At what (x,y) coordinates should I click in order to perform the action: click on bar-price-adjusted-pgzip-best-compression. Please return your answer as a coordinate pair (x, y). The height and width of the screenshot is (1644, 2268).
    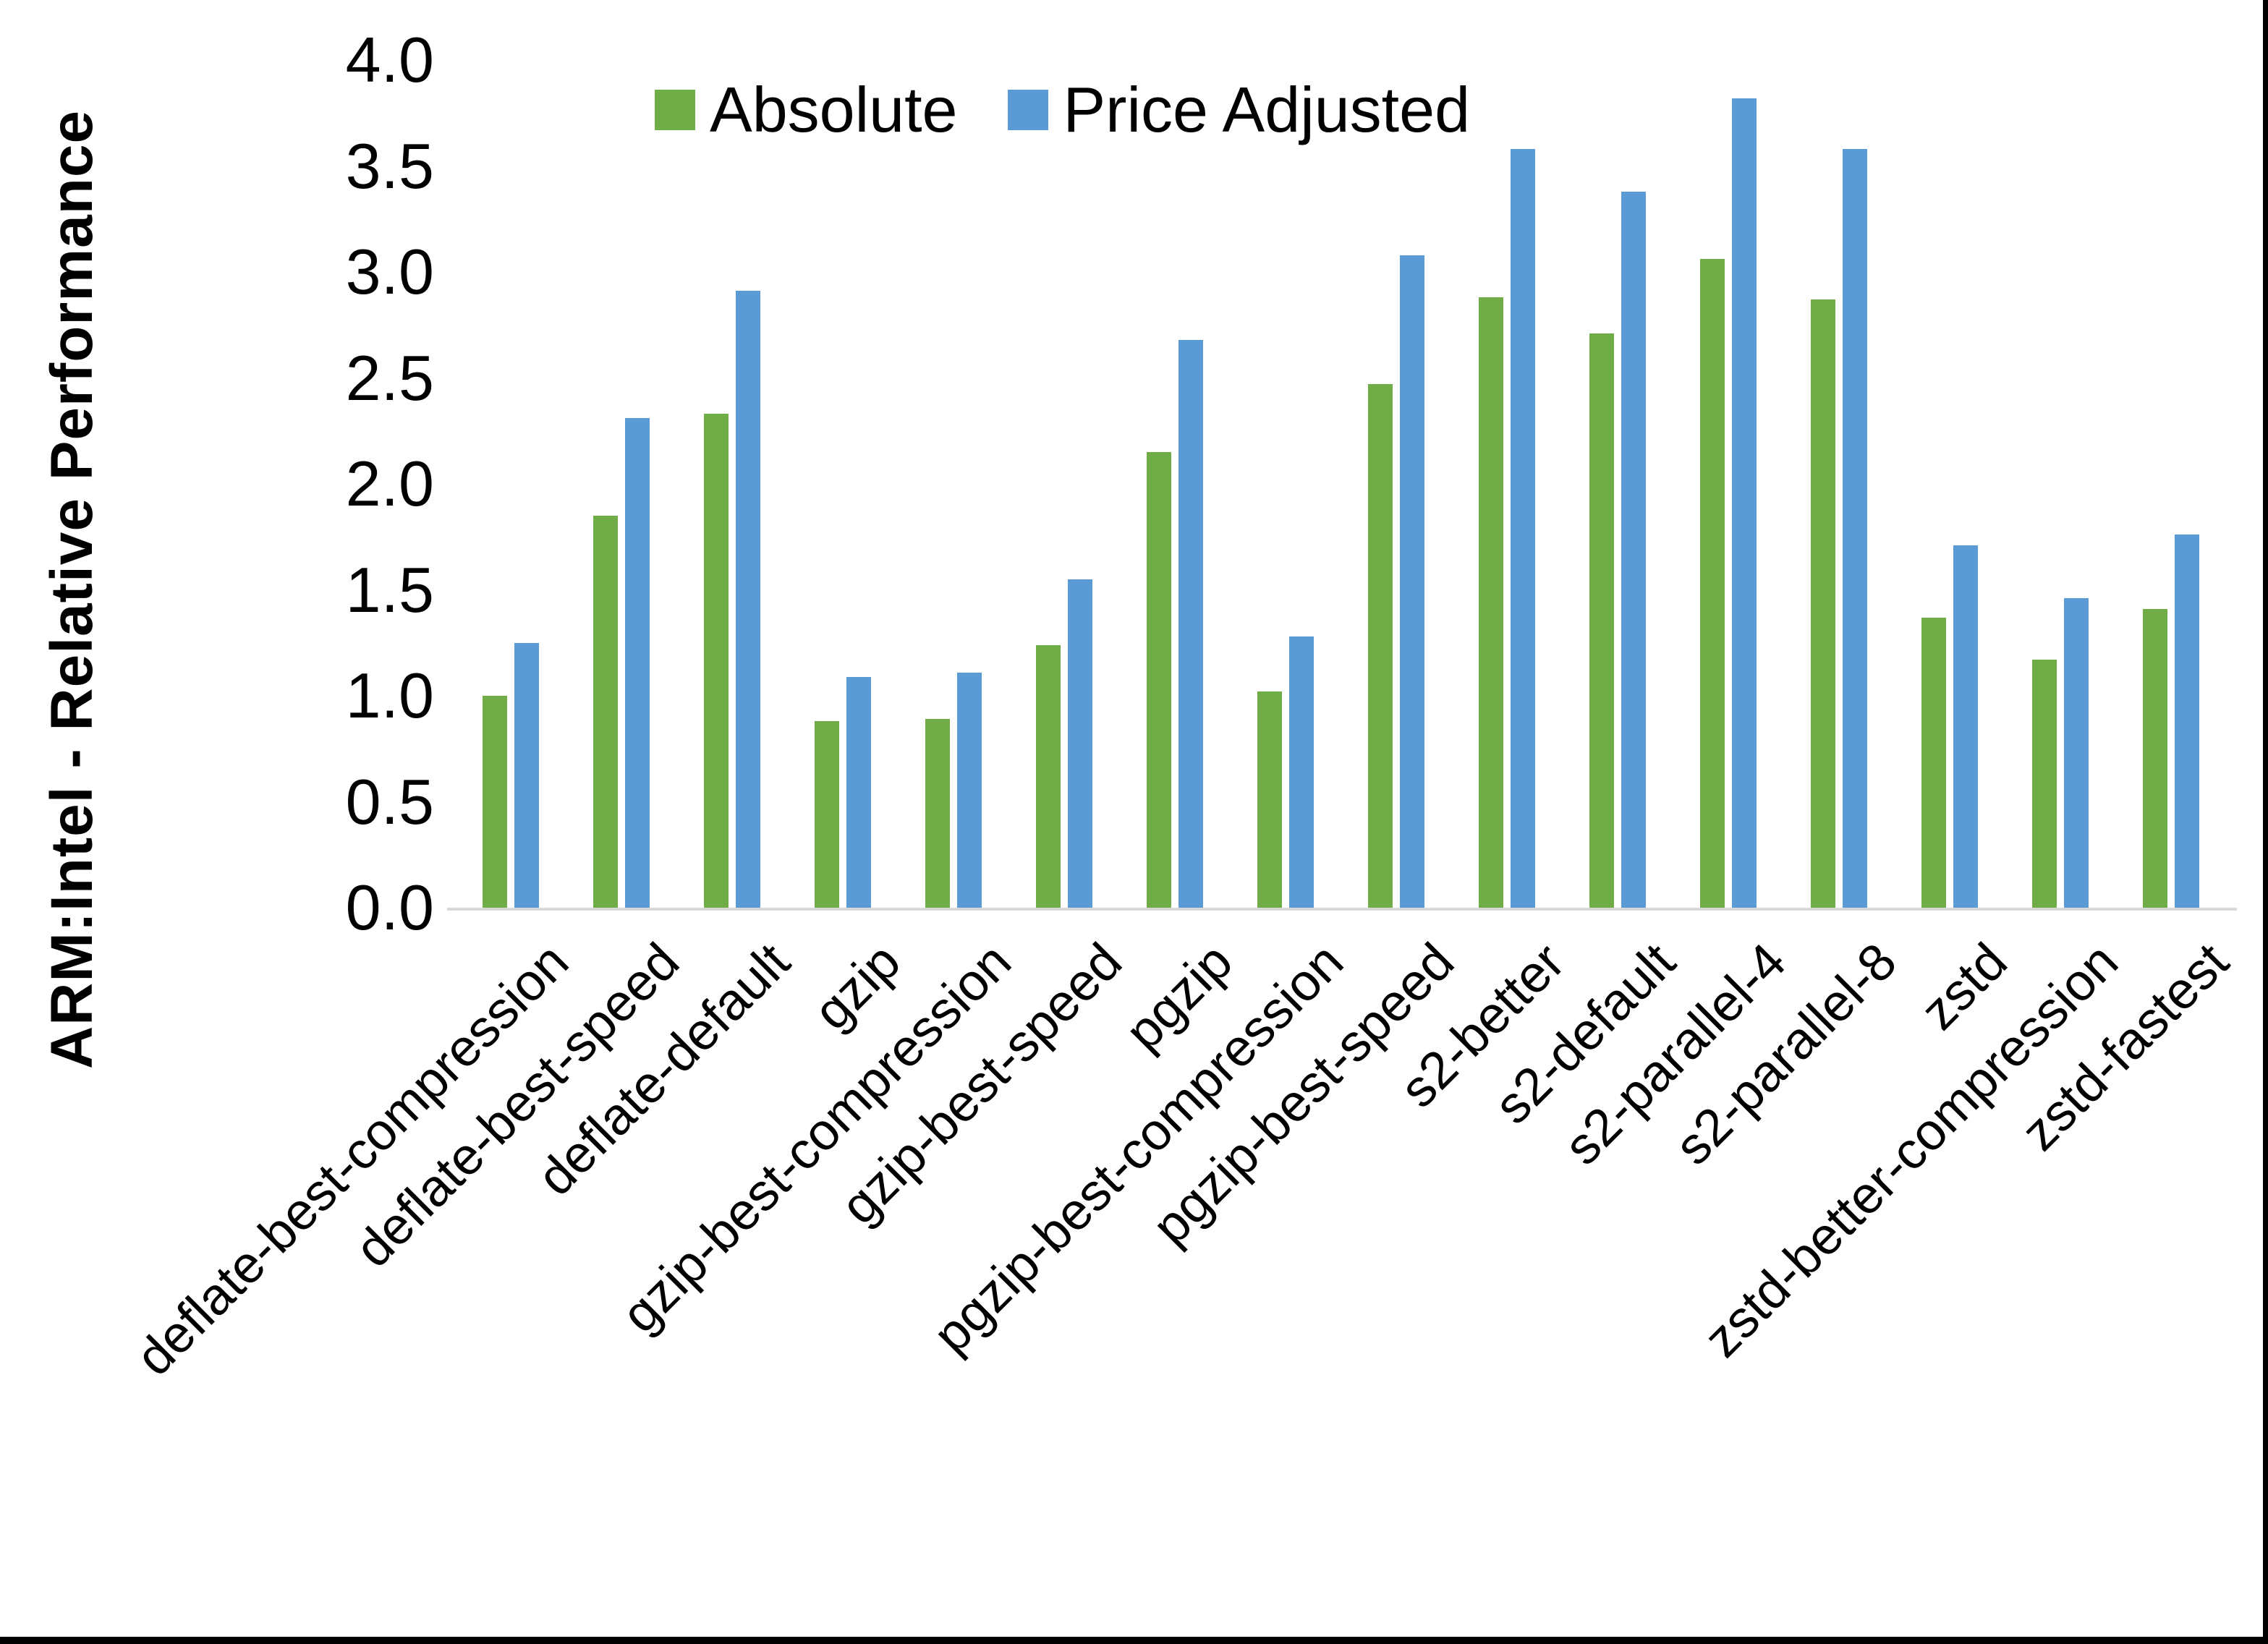
    Looking at the image, I should click on (1301, 772).